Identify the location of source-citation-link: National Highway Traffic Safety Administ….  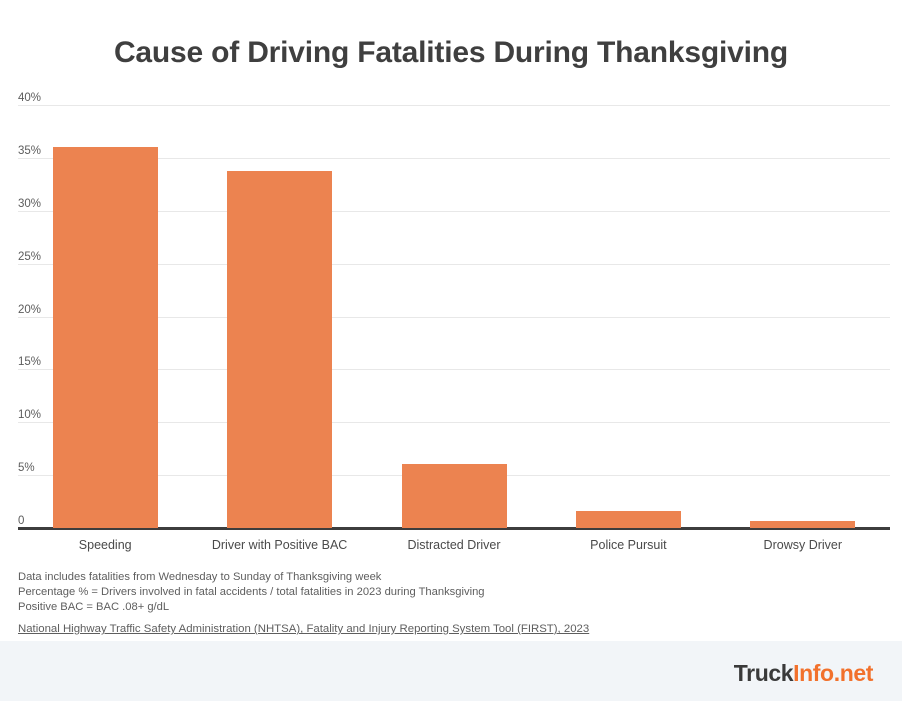
(304, 629).